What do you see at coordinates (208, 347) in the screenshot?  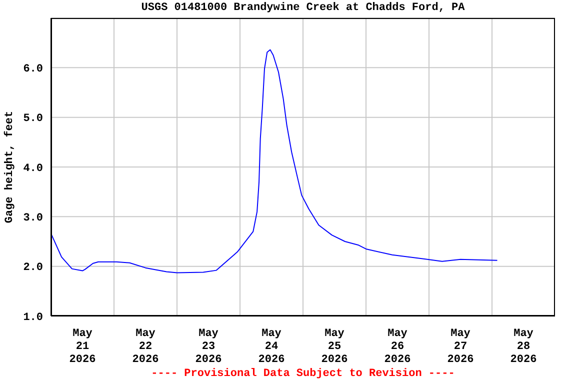 I see `x-tick-label: May 23 2026` at bounding box center [208, 347].